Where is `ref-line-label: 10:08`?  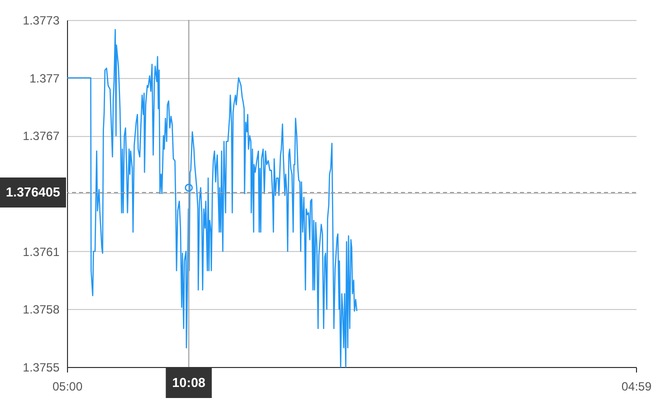 ref-line-label: 10:08 is located at coordinates (189, 382).